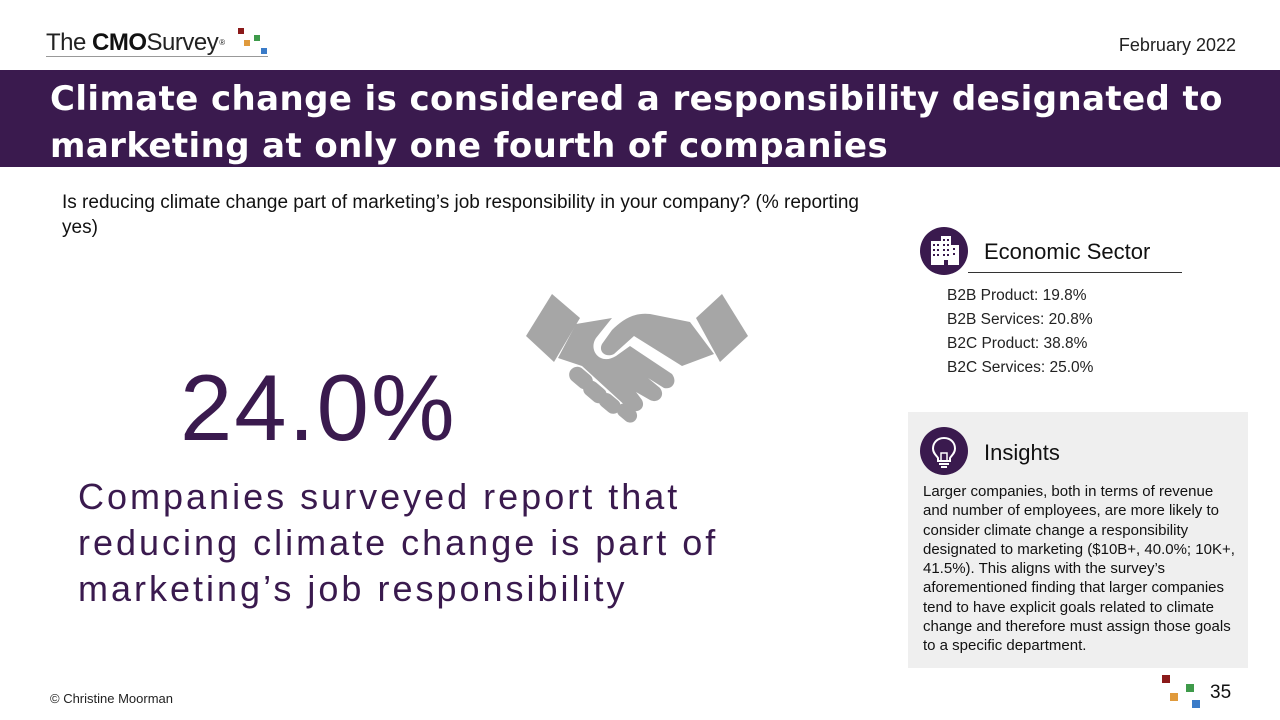 This screenshot has width=1280, height=720. Describe the element at coordinates (1221, 692) in the screenshot. I see `page-number: 35` at that location.